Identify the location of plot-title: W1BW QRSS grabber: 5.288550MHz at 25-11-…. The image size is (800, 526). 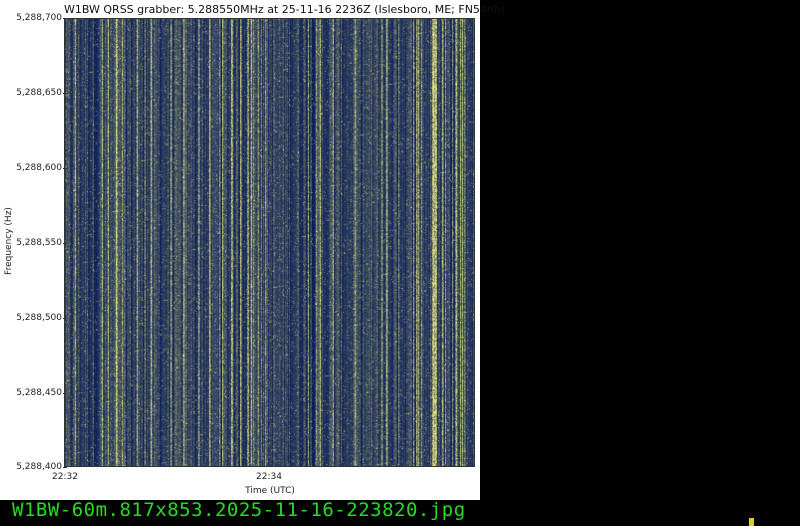
(285, 9).